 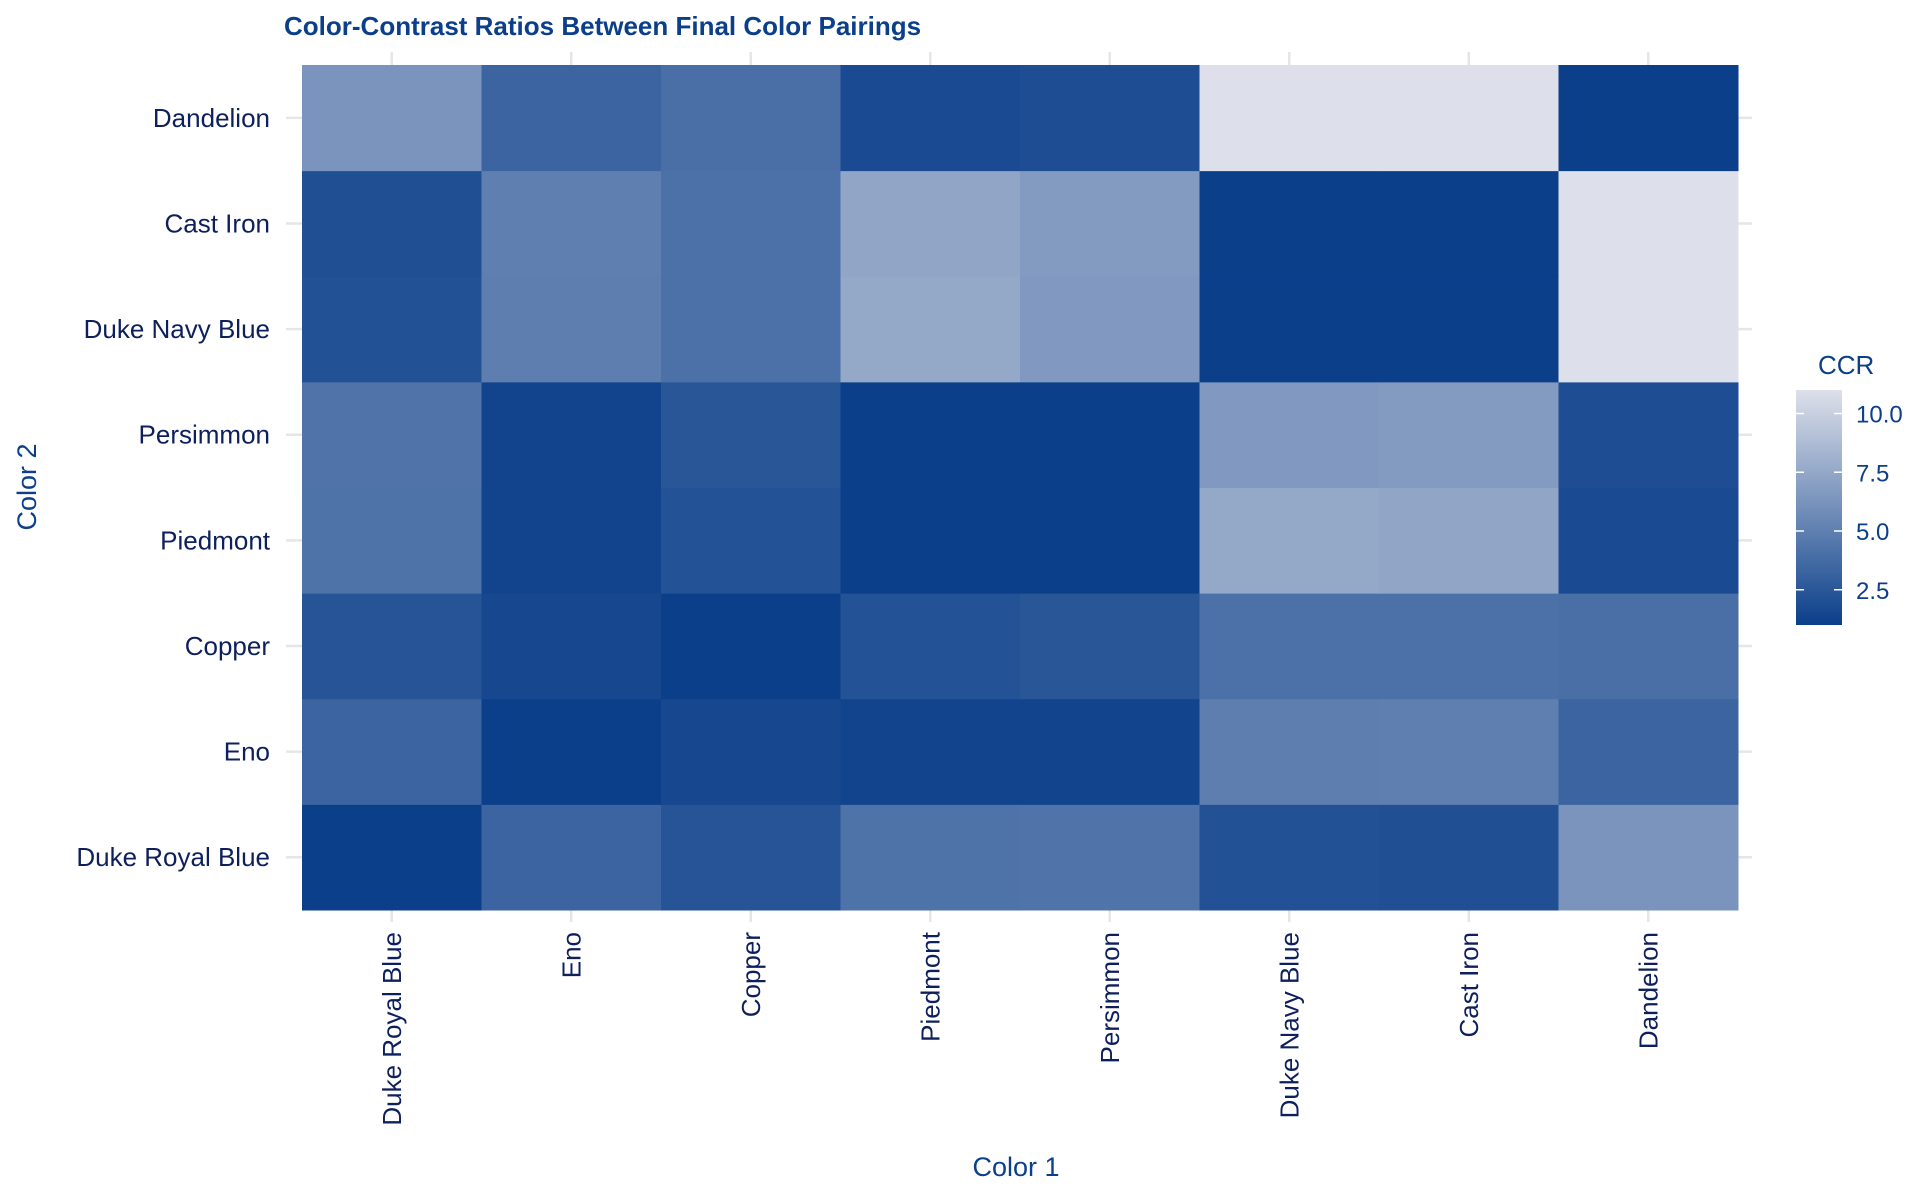 What do you see at coordinates (177, 329) in the screenshot?
I see `y-tick-label: Duke Navy Blue` at bounding box center [177, 329].